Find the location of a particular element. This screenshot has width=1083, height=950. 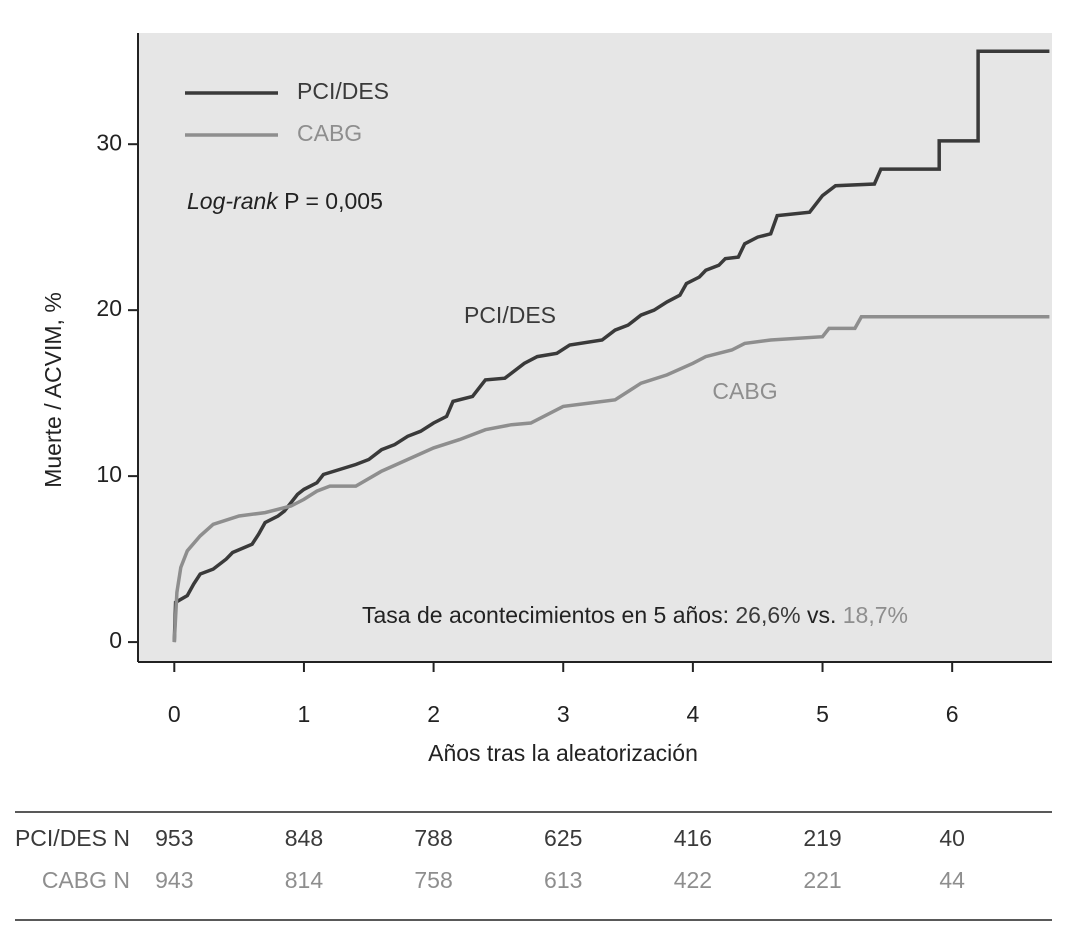

x-tick-label: 3 is located at coordinates (563, 714).